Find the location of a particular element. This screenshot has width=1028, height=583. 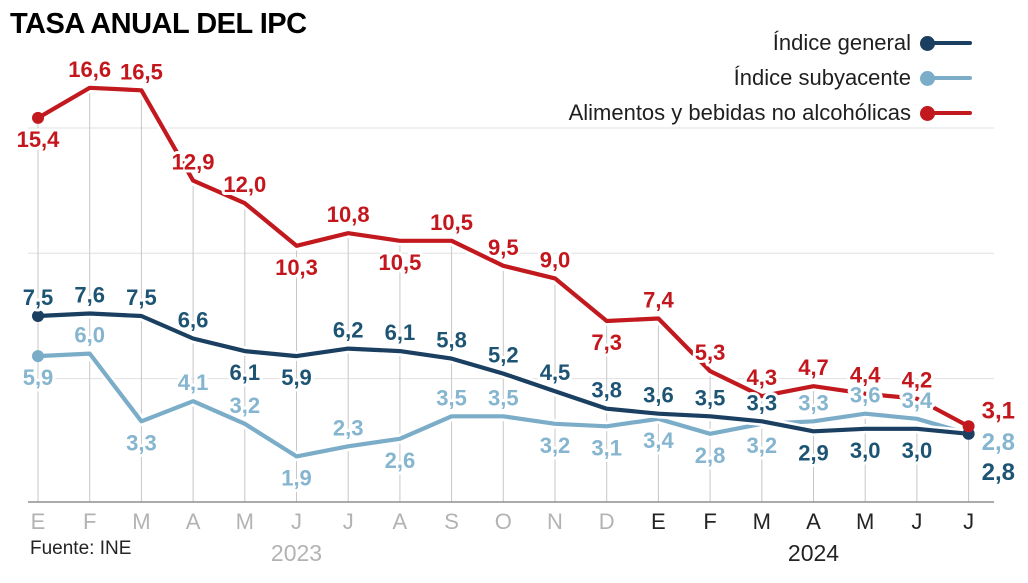

data-label-2-2: 16,5 is located at coordinates (141, 71).